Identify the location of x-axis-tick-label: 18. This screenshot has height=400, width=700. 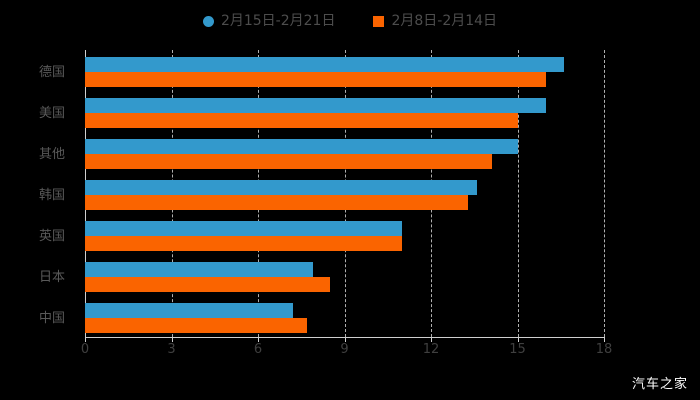
(604, 349).